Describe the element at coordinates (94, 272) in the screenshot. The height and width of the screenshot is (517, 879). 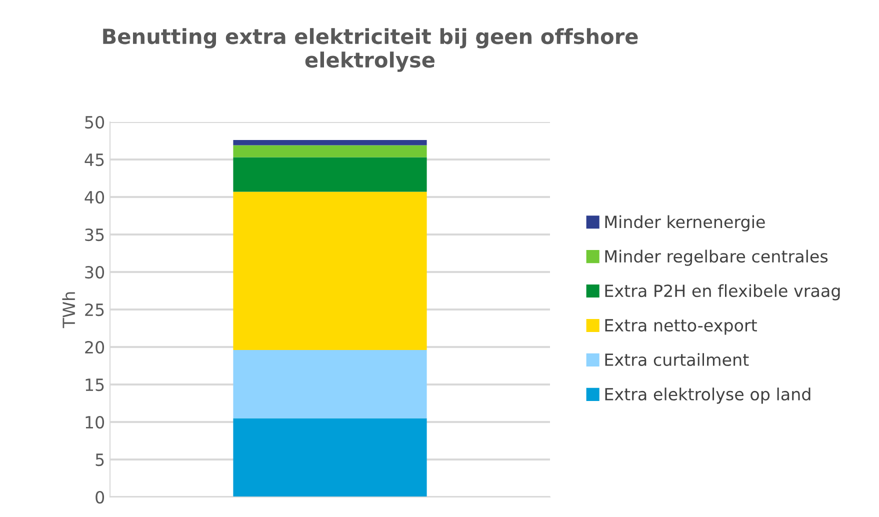
I see `y-tick-label: 30` at that location.